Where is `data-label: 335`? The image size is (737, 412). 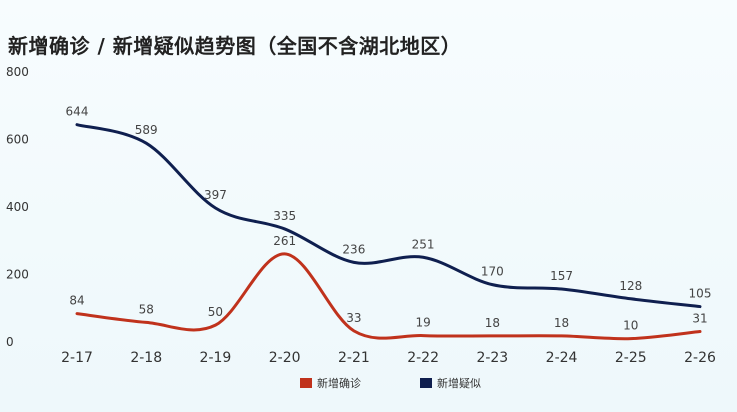 data-label: 335 is located at coordinates (284, 216).